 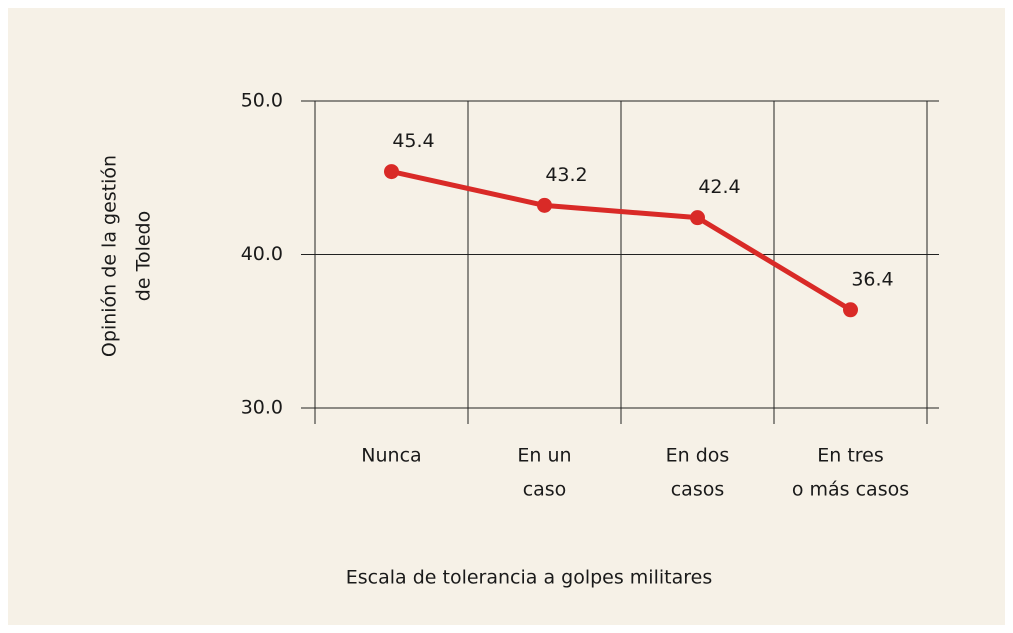 What do you see at coordinates (144, 256) in the screenshot?
I see `y-axis-label-line: de Toledo` at bounding box center [144, 256].